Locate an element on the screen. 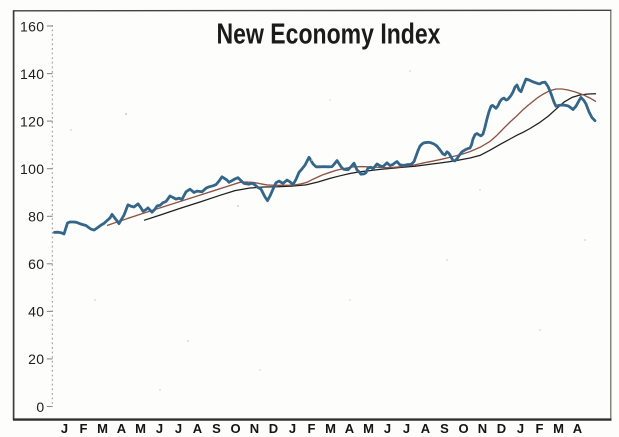 Image resolution: width=619 pixels, height=437 pixels. svg-text: 140 is located at coordinates (32, 74).